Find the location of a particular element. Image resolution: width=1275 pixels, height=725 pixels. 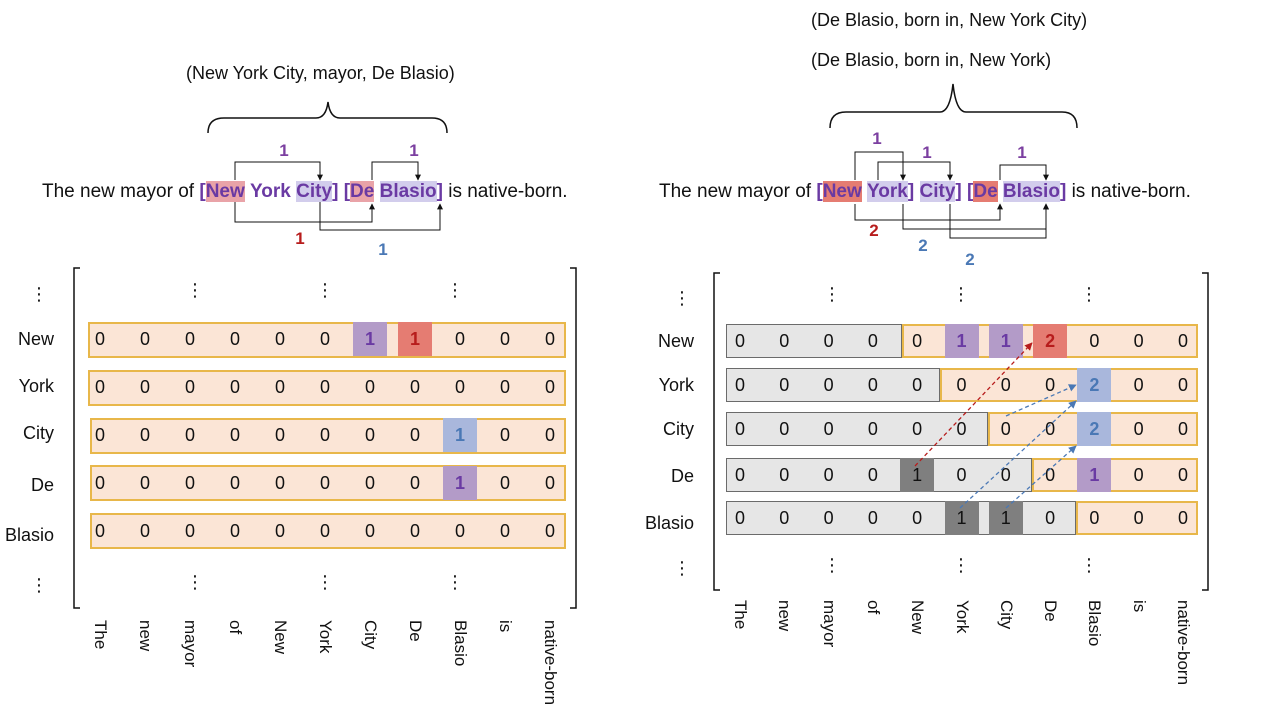

left-row-label-city: City is located at coordinates (38, 433).